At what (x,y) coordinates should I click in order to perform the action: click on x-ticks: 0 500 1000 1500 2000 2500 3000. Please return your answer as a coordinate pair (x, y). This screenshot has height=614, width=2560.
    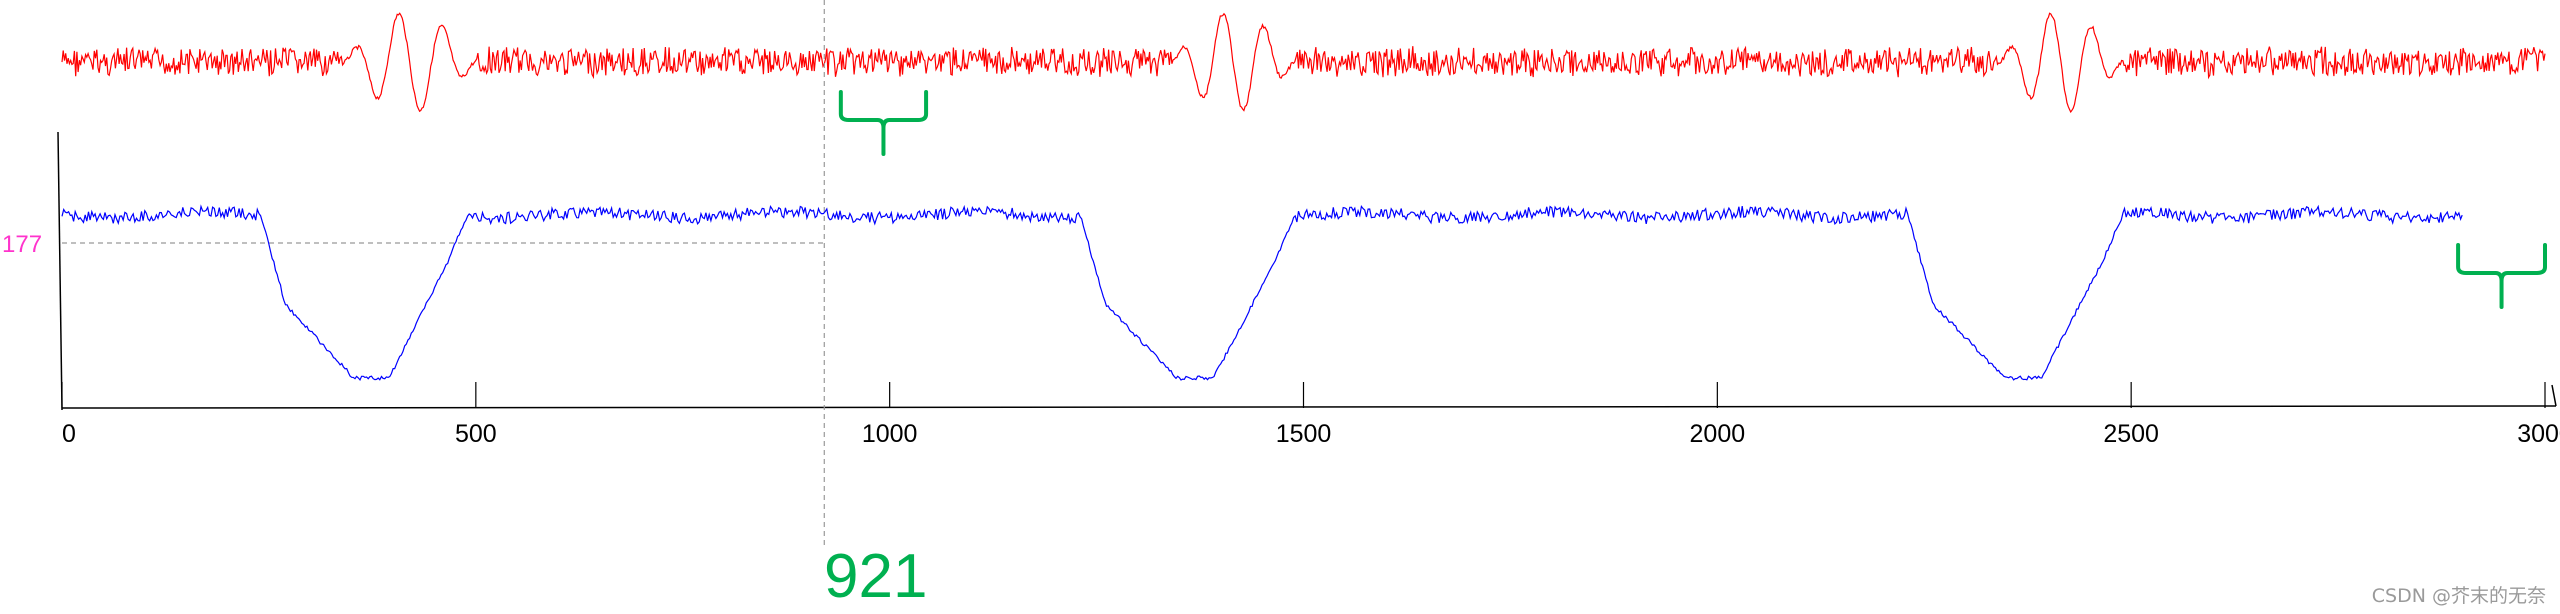
    Looking at the image, I should click on (1310, 415).